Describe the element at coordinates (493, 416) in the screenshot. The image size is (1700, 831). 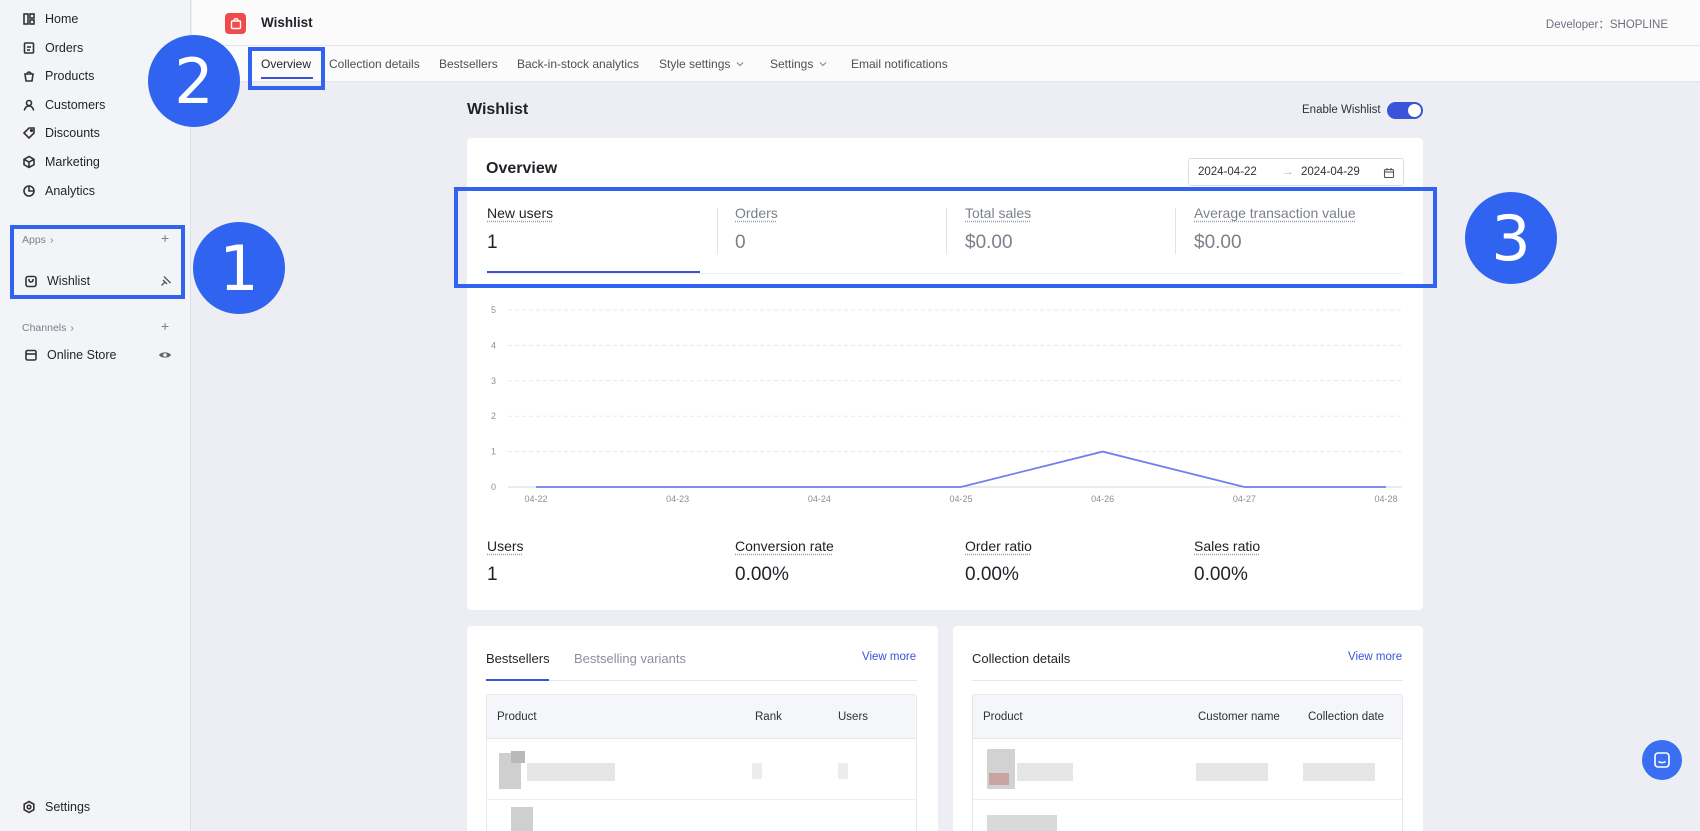
I see `y-tick-label: 2` at that location.